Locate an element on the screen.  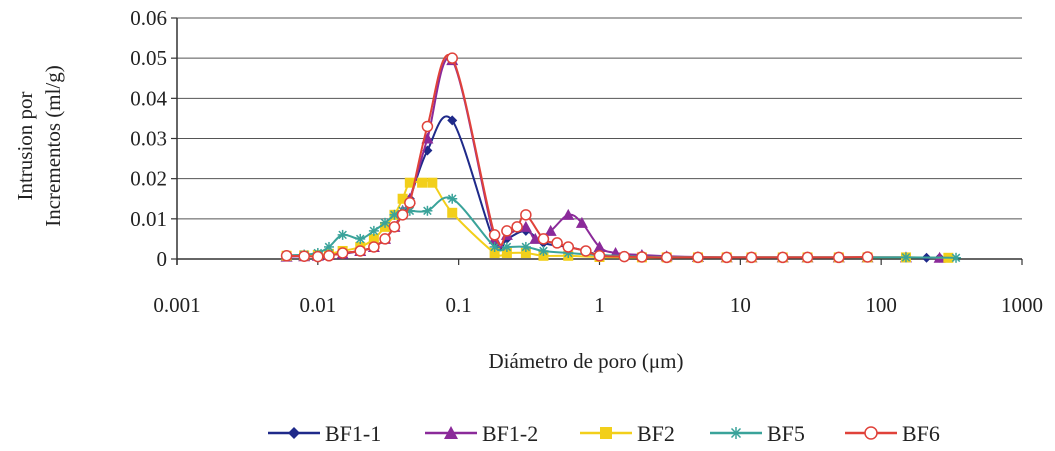
x-tick-label: 100 is located at coordinates (881, 305).